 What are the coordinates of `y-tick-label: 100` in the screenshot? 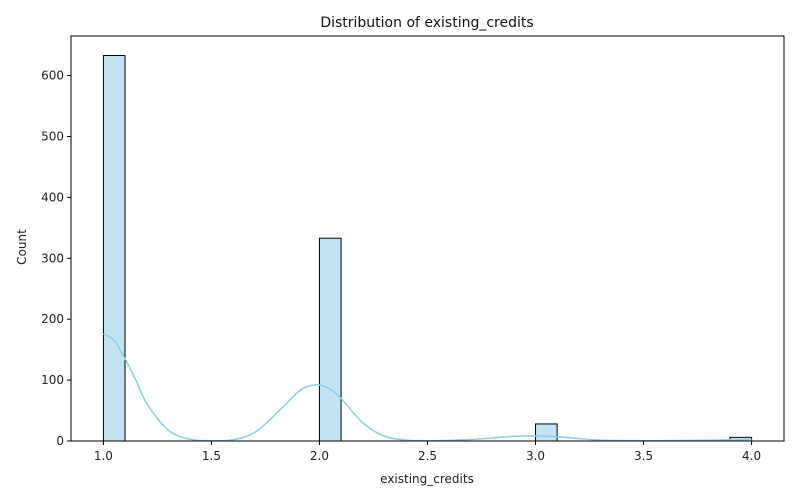 It's located at (52, 380).